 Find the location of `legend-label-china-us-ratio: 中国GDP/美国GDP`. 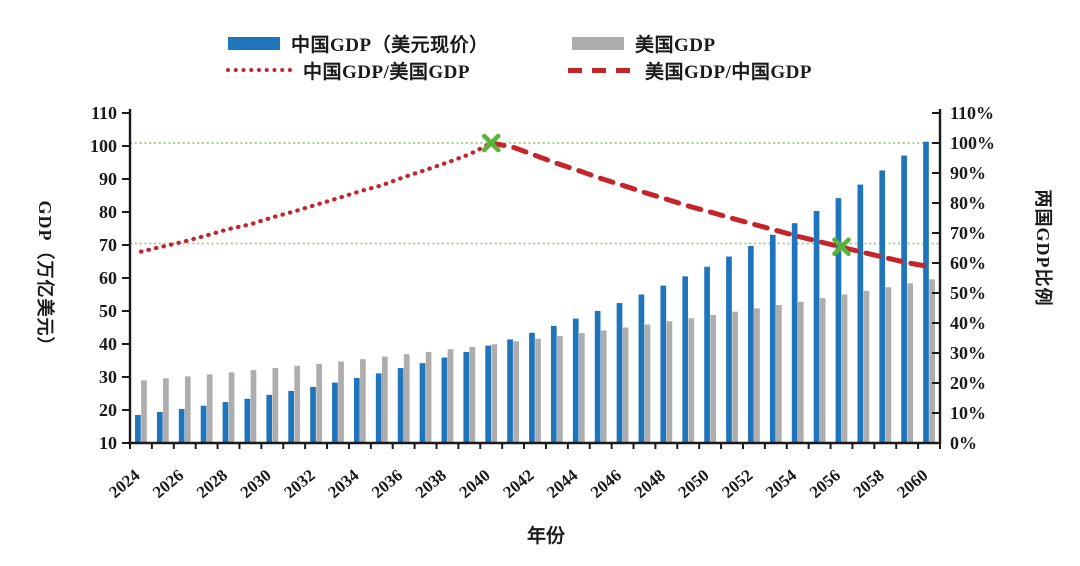

legend-label-china-us-ratio: 中国GDP/美国GDP is located at coordinates (386, 72).